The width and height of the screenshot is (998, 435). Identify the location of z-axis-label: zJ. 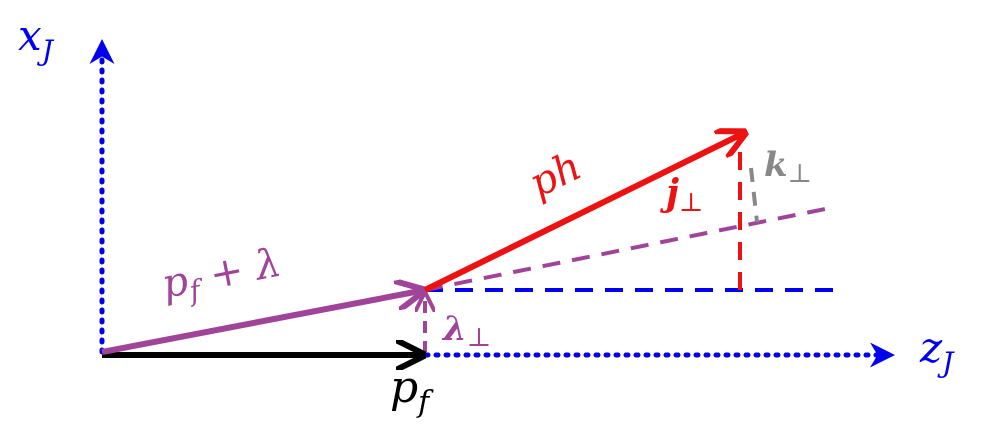
(937, 351).